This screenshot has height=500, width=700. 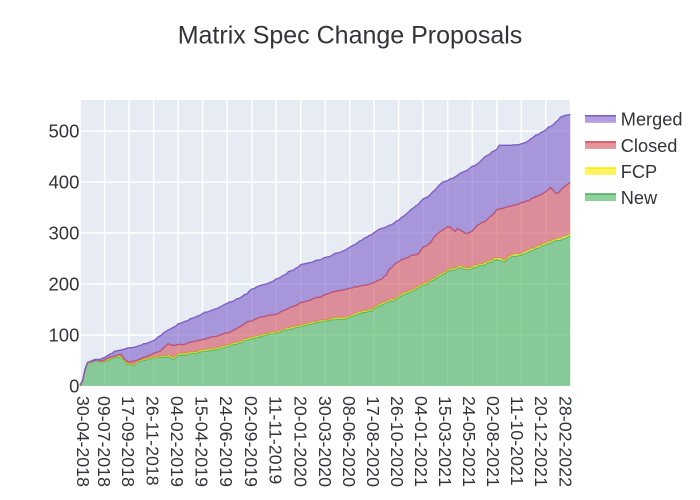 What do you see at coordinates (373, 441) in the screenshot?
I see `svg-text: 17-08-2020` at bounding box center [373, 441].